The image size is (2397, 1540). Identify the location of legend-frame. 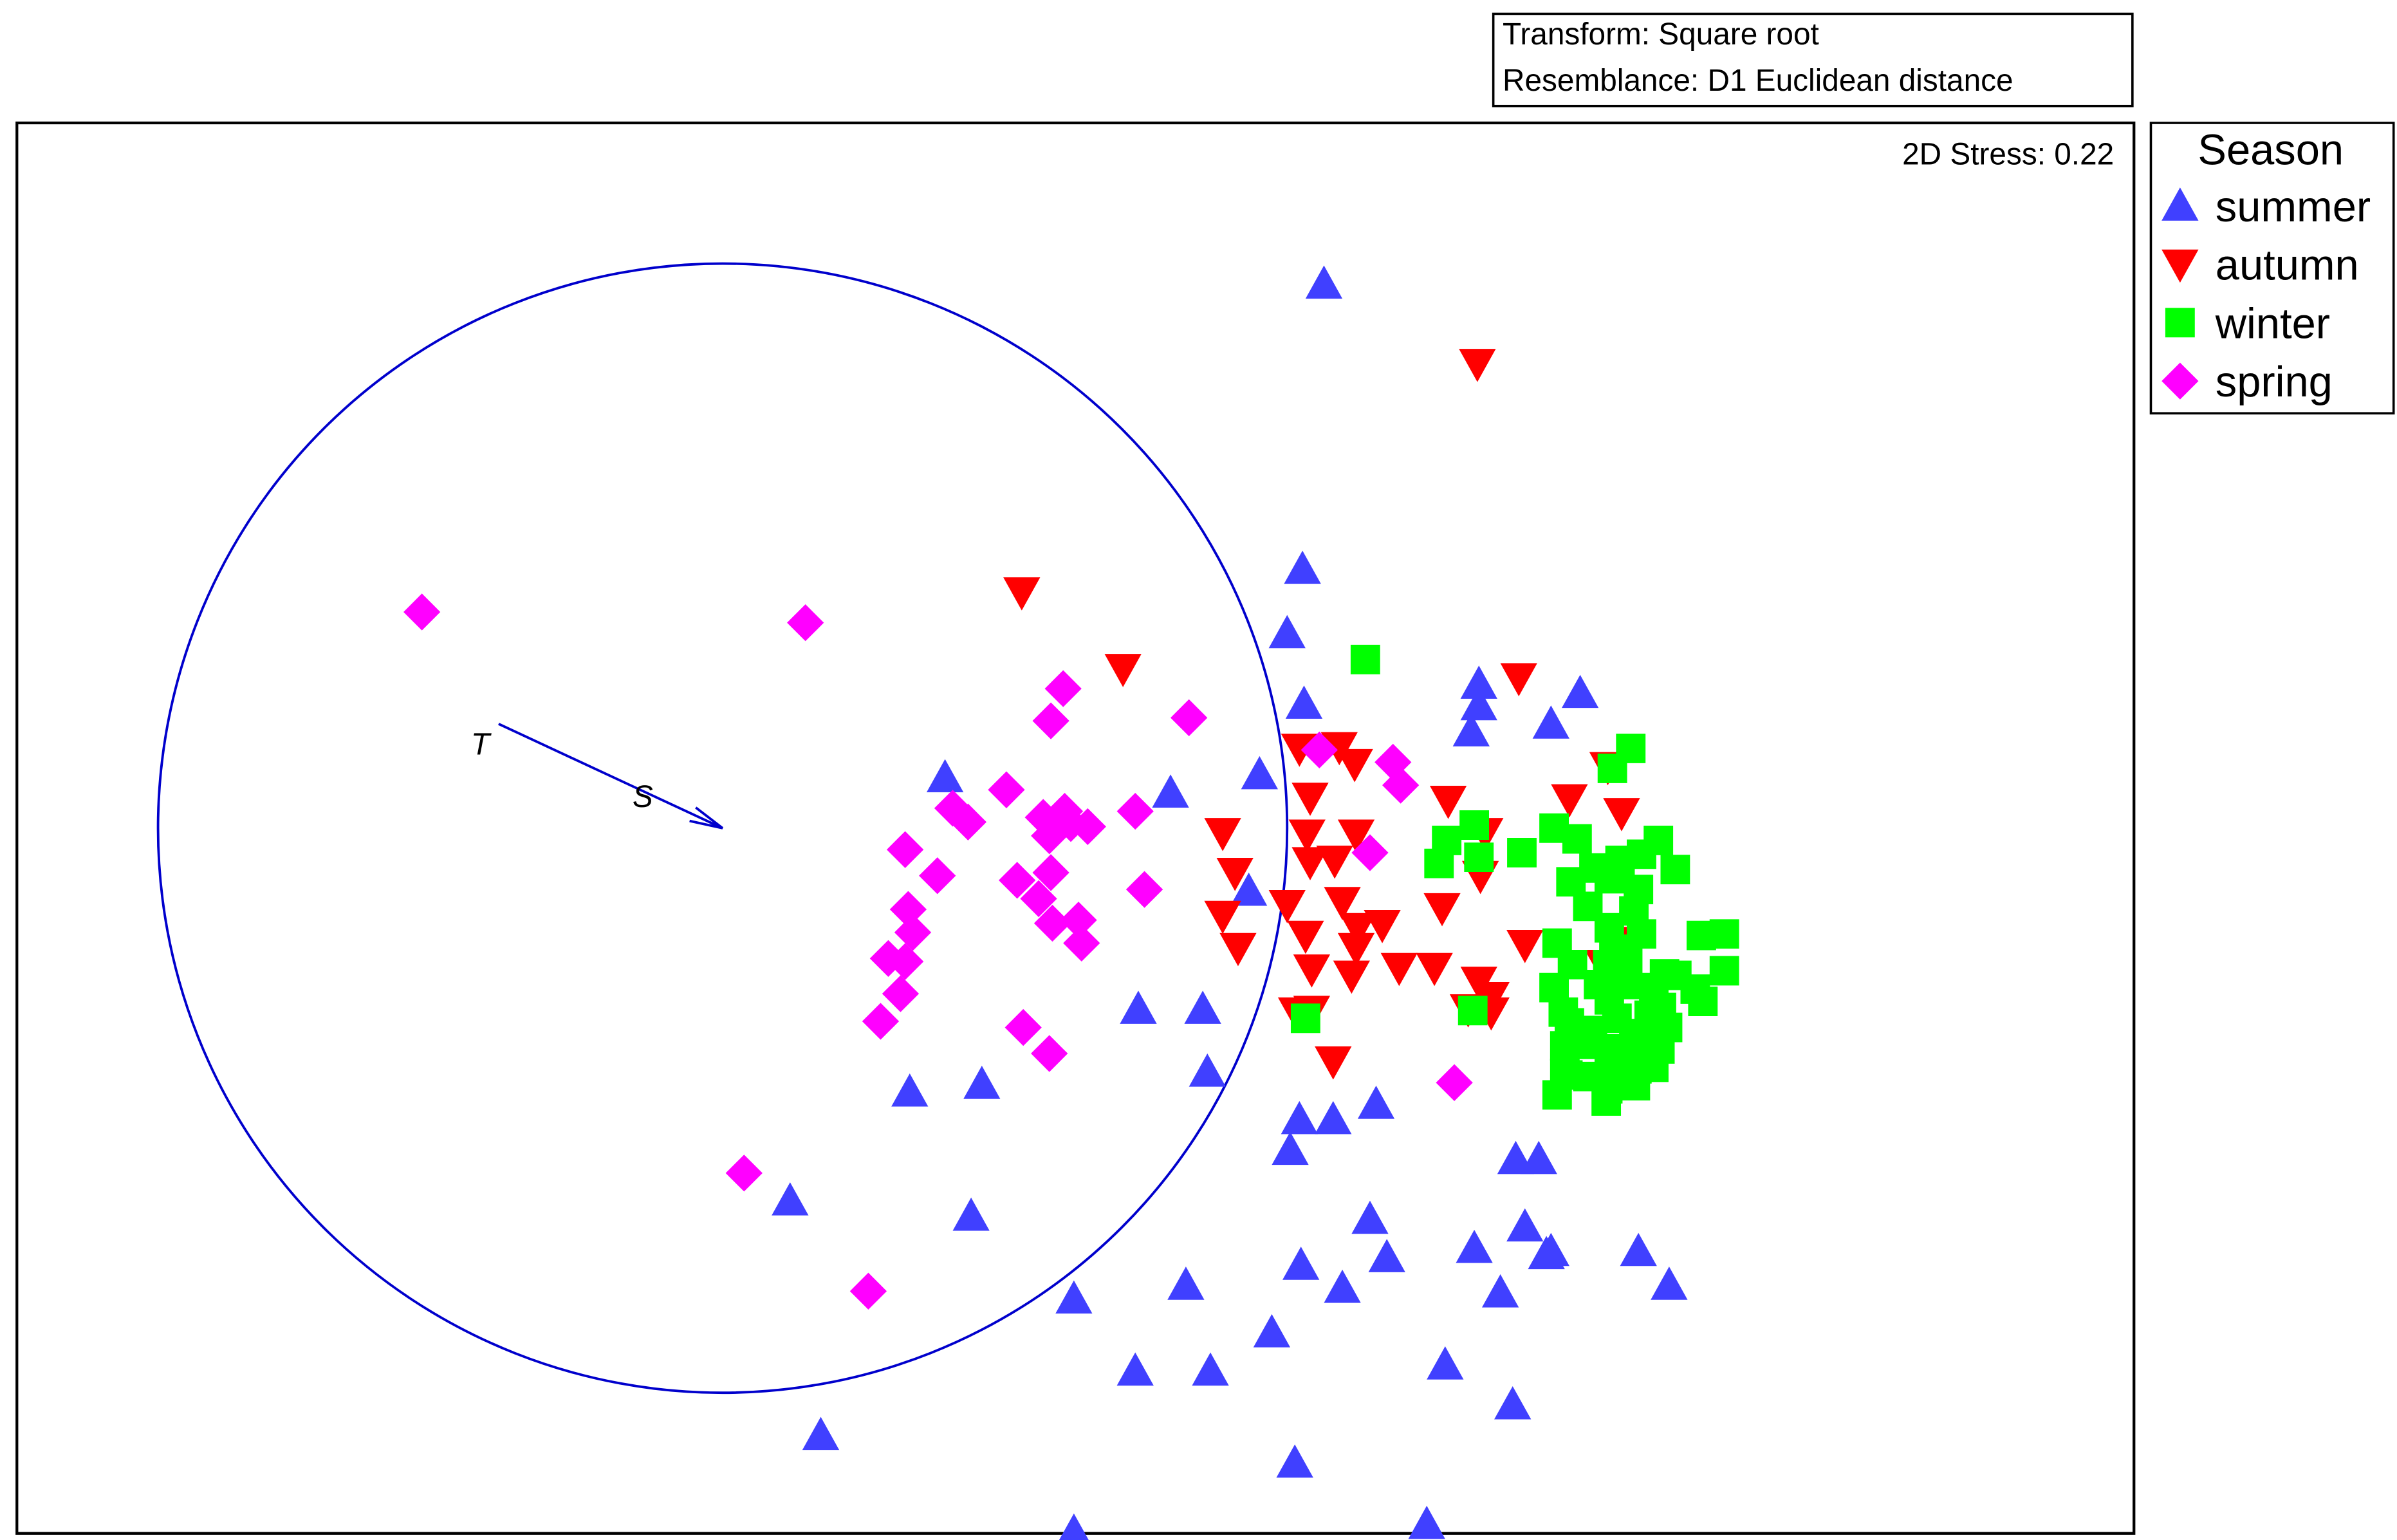
(2272, 268).